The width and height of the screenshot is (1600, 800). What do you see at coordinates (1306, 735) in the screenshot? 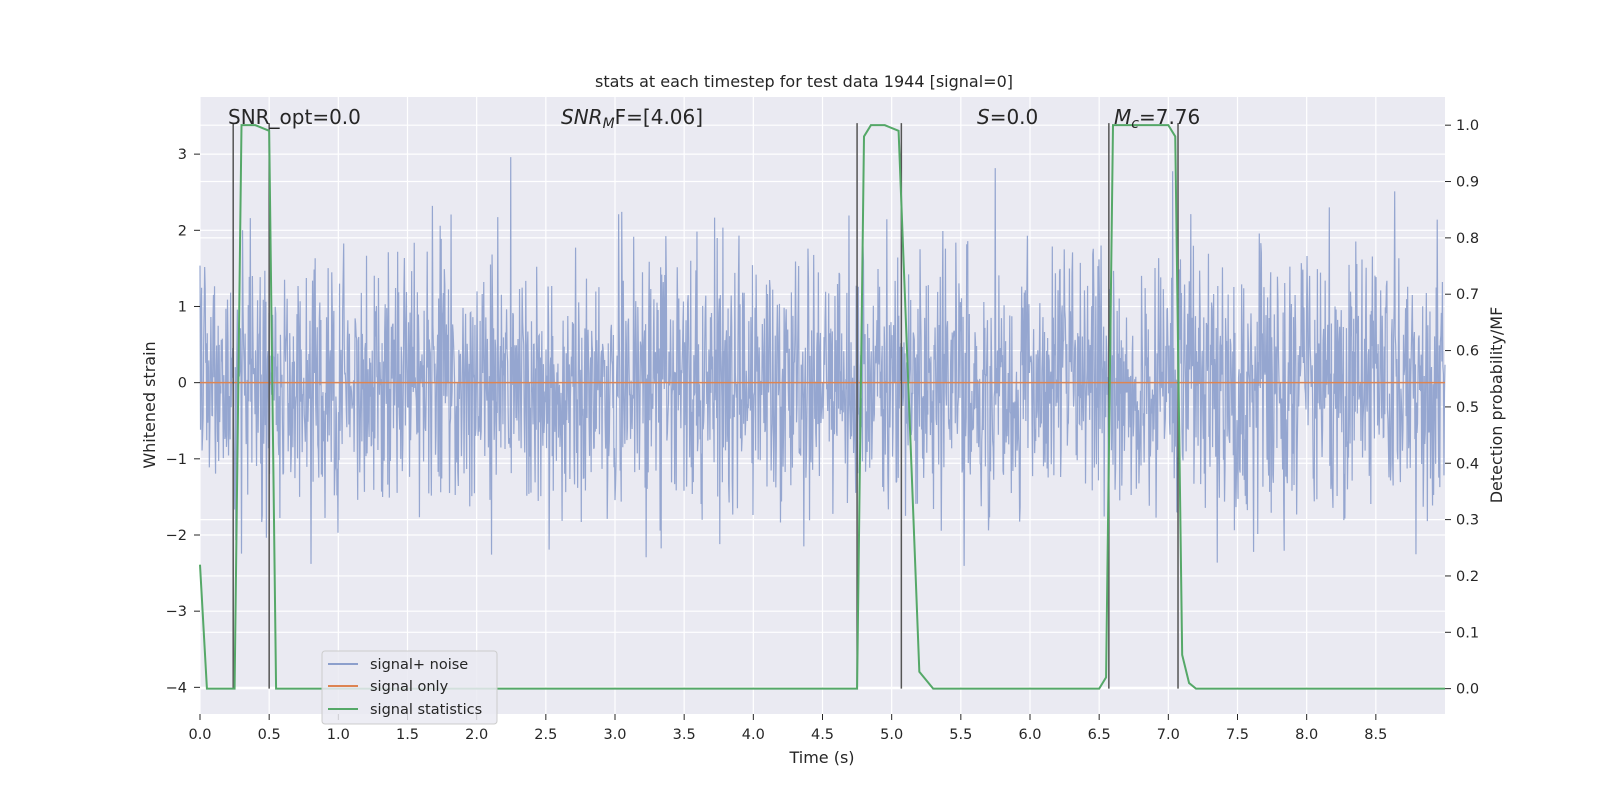
I see `x-tick-label-16: 8.0` at bounding box center [1306, 735].